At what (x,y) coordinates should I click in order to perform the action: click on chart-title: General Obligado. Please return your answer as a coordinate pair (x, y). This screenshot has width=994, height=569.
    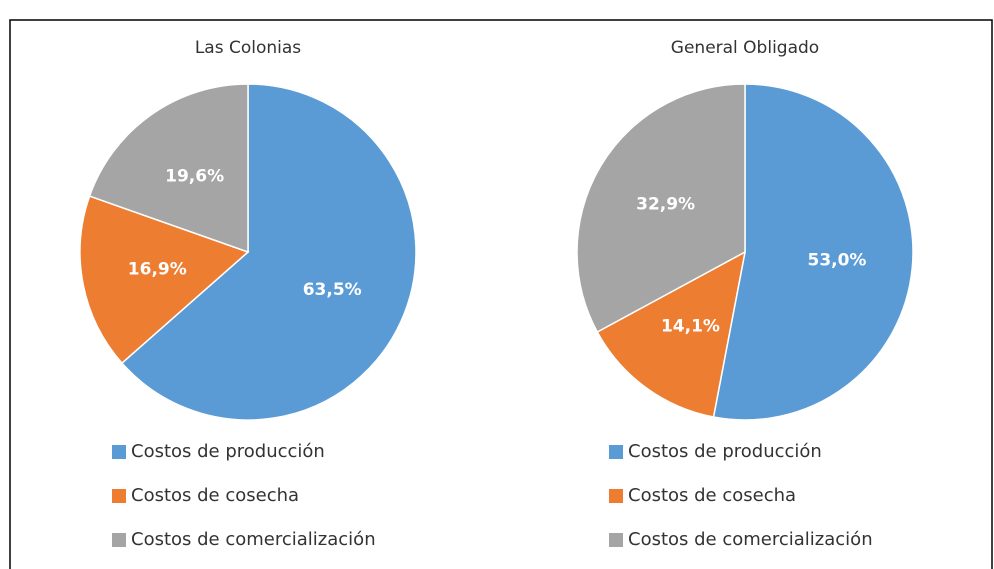
    Looking at the image, I should click on (745, 48).